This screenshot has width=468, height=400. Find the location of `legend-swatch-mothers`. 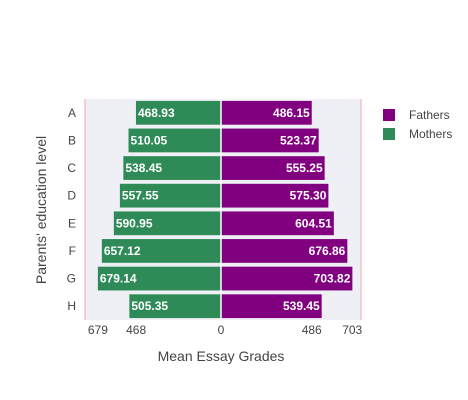

legend-swatch-mothers is located at coordinates (389, 134).